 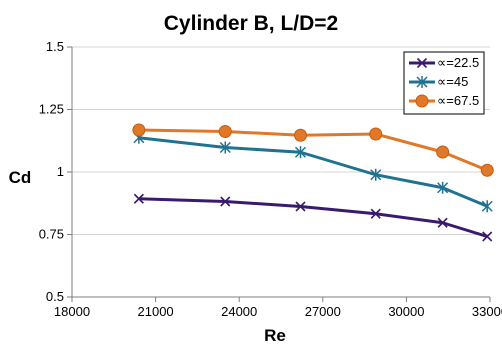 What do you see at coordinates (20, 177) in the screenshot?
I see `y-axis-title: Cd` at bounding box center [20, 177].